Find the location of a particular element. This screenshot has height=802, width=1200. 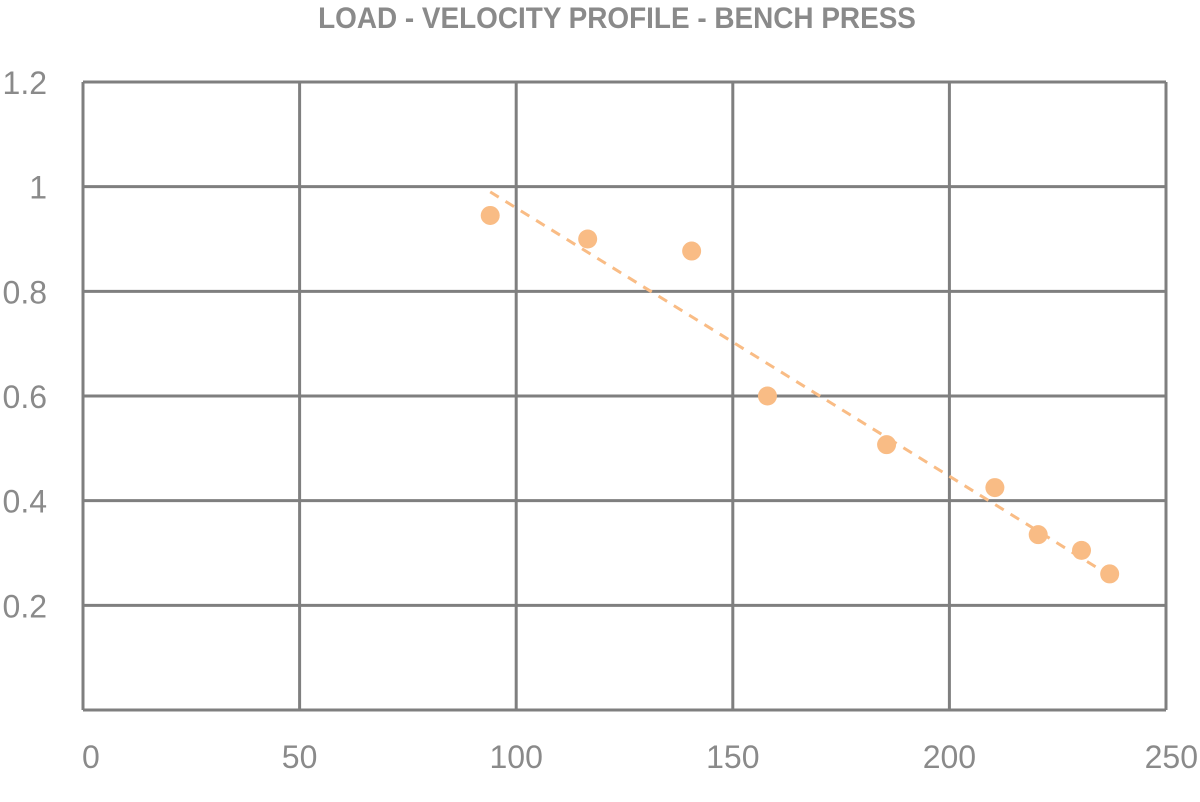

y-tick-label: 1.2 is located at coordinates (25, 83).